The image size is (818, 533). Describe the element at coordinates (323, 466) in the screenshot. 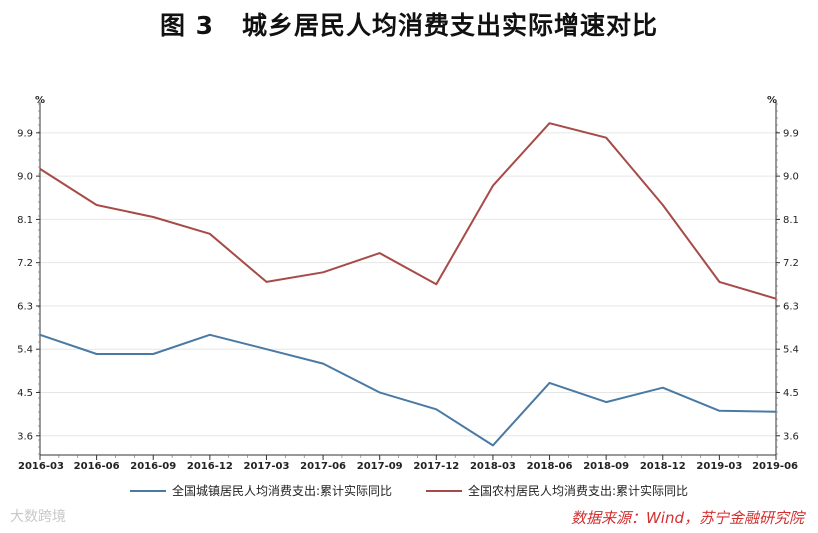

I see `x-tick-label: 2017-06` at that location.